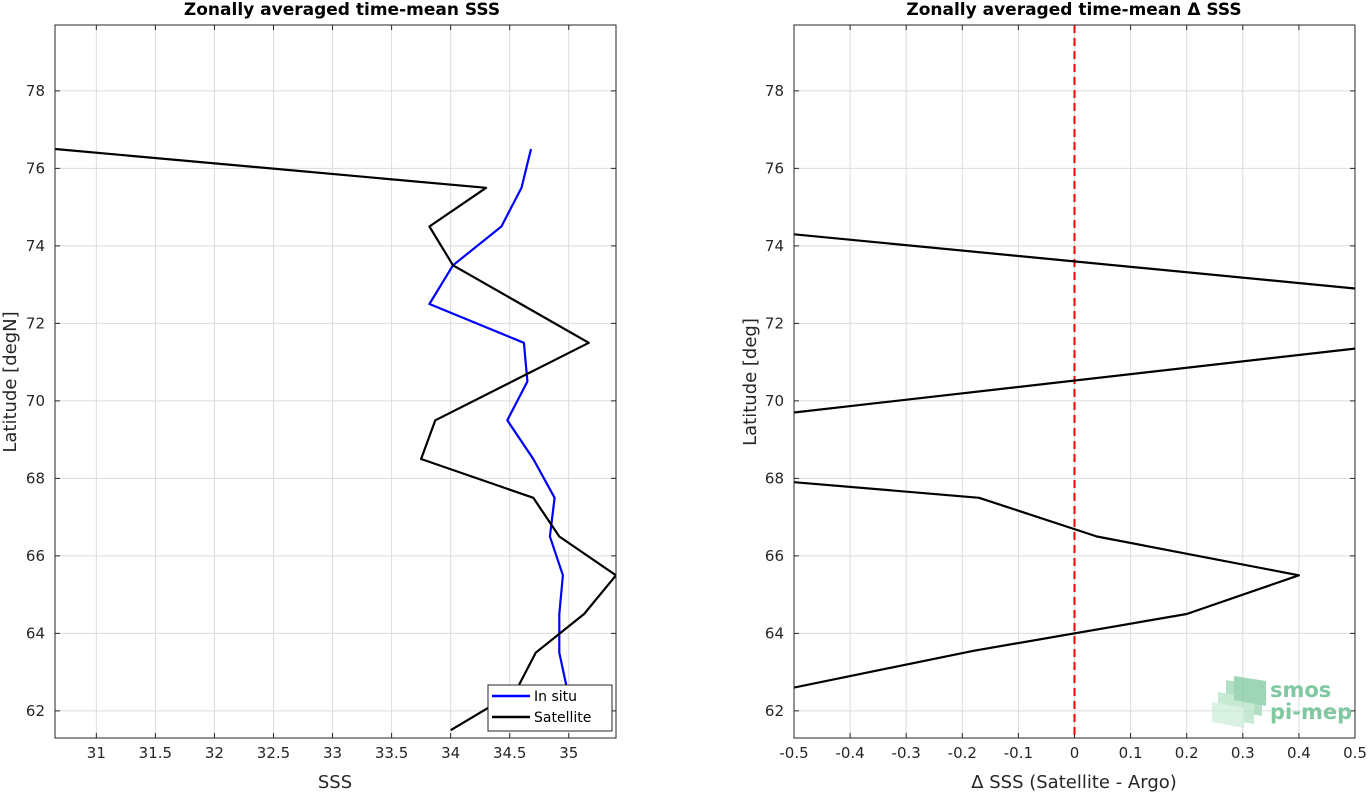  What do you see at coordinates (1075, 753) in the screenshot?
I see `x-tick-label: 0` at bounding box center [1075, 753].